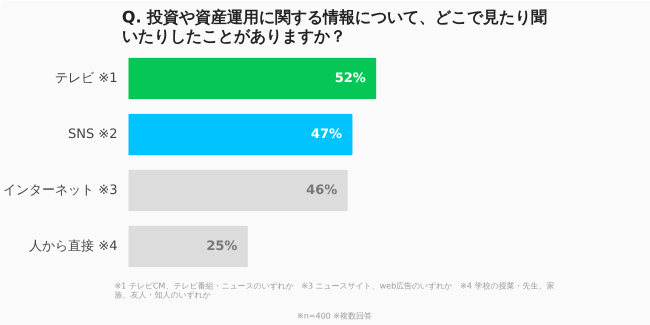 The image size is (650, 325). I want to click on y-tick-label: SNS ※2, so click(93, 134).